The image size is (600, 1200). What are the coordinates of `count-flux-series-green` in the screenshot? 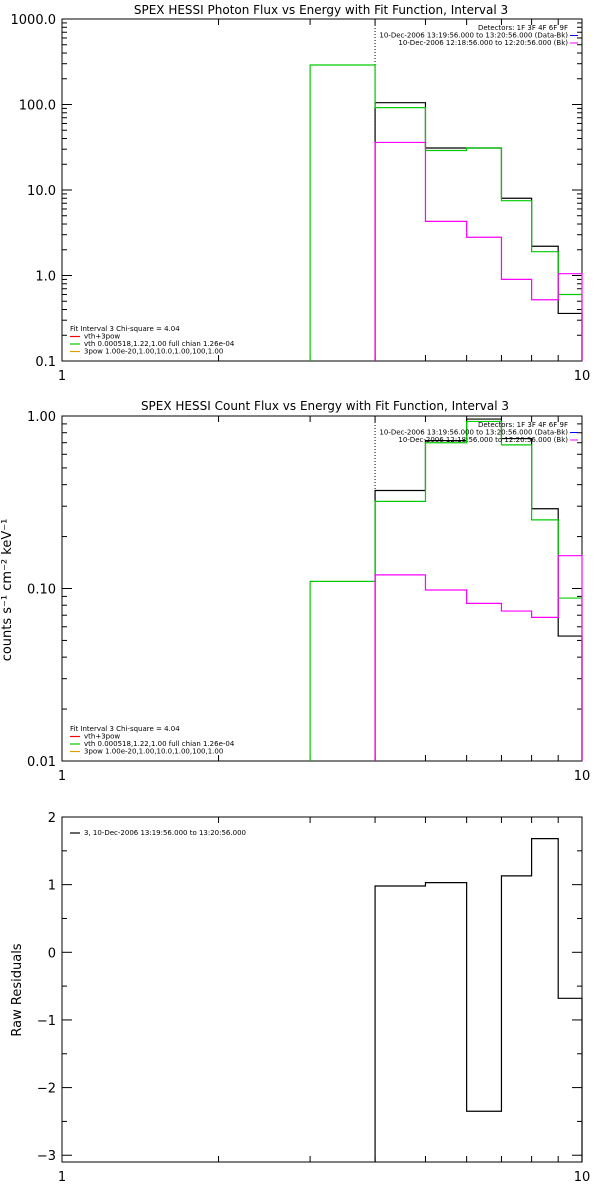 It's located at (446, 590).